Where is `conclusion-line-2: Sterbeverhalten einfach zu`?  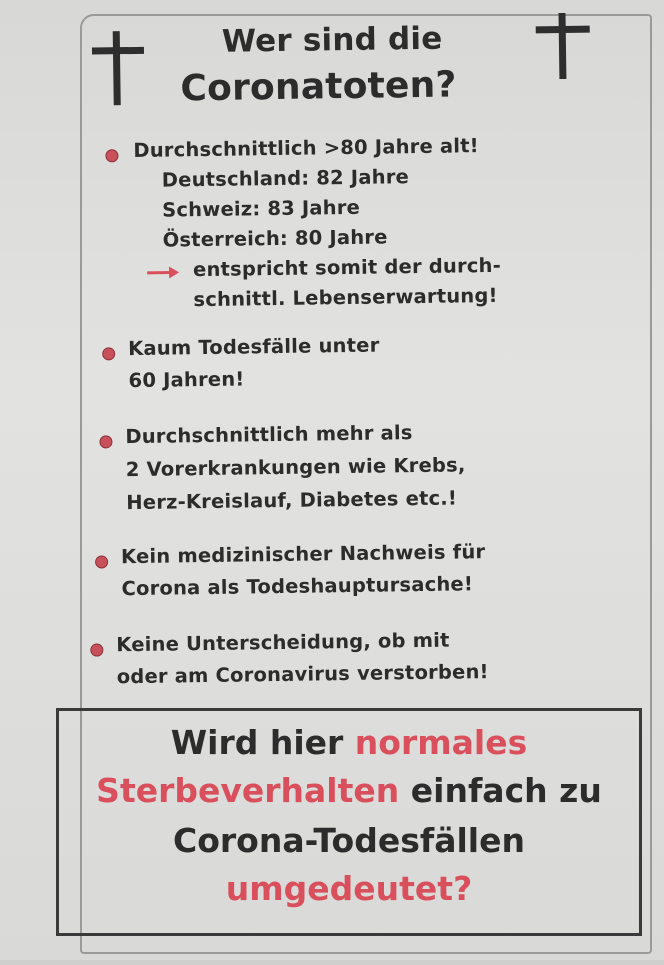 conclusion-line-2: Sterbeverhalten einfach zu is located at coordinates (349, 790).